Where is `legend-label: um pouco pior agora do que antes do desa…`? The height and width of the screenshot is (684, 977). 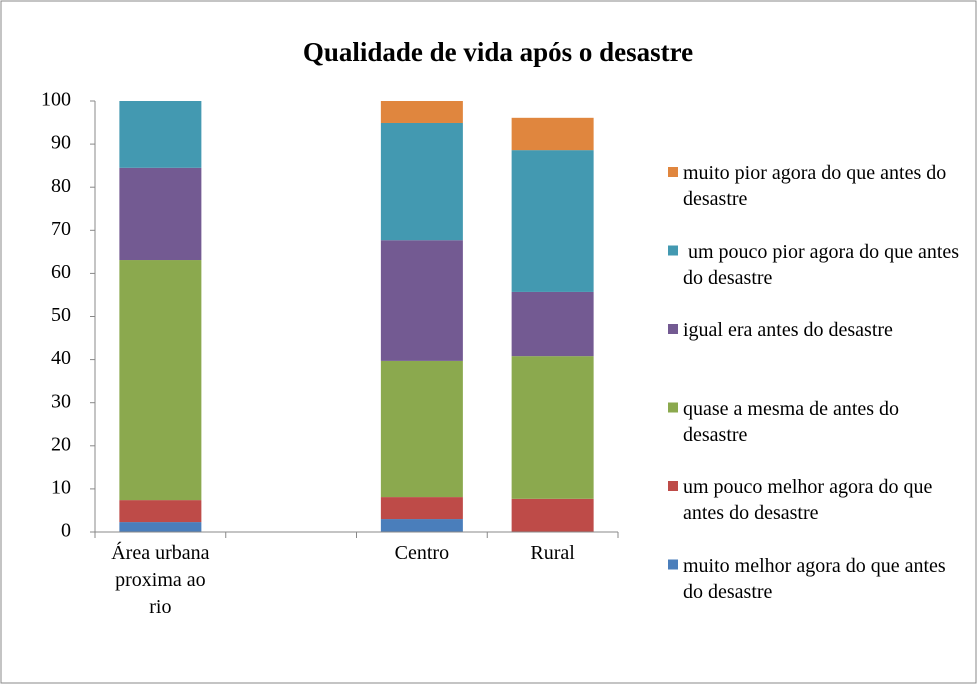
legend-label: um pouco pior agora do que antes do desa… is located at coordinates (824, 264).